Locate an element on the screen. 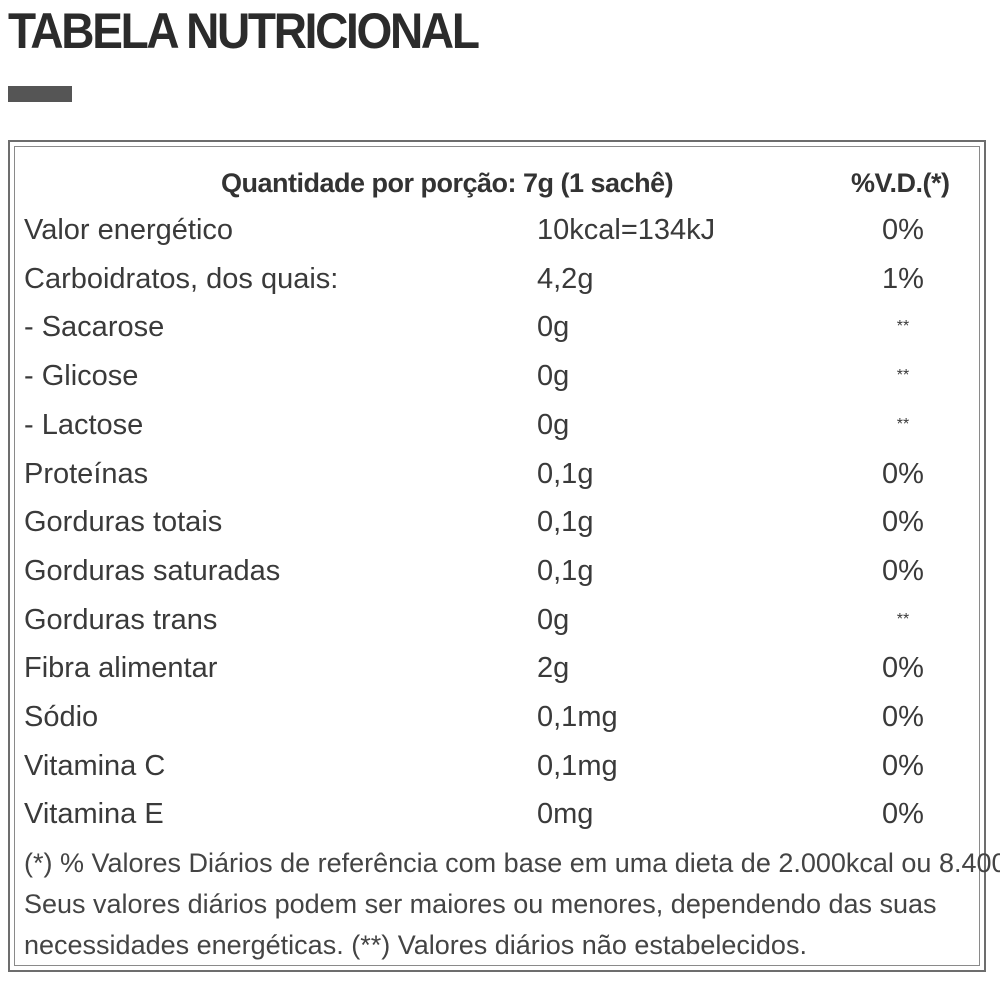 This screenshot has height=1000, width=1000. nutrient-name: Proteínas is located at coordinates (86, 473).